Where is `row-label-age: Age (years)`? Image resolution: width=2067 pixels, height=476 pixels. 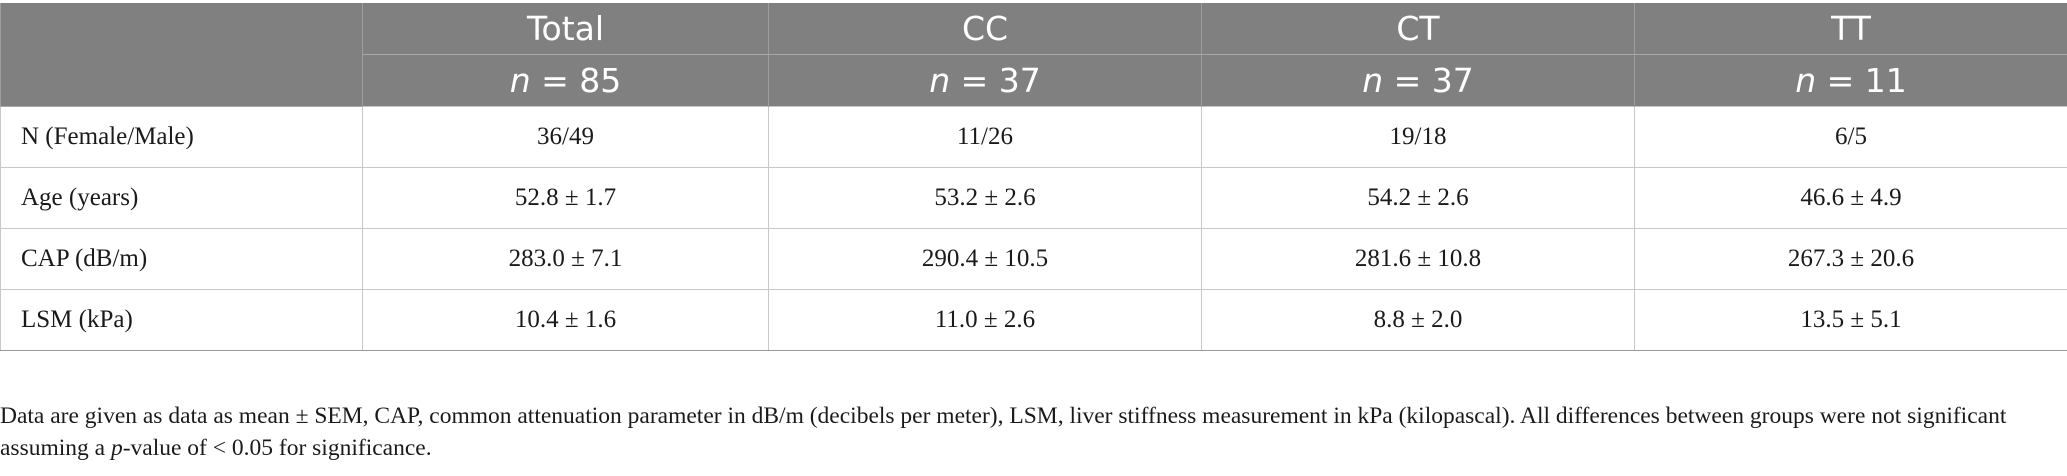 row-label-age: Age (years) is located at coordinates (181, 198).